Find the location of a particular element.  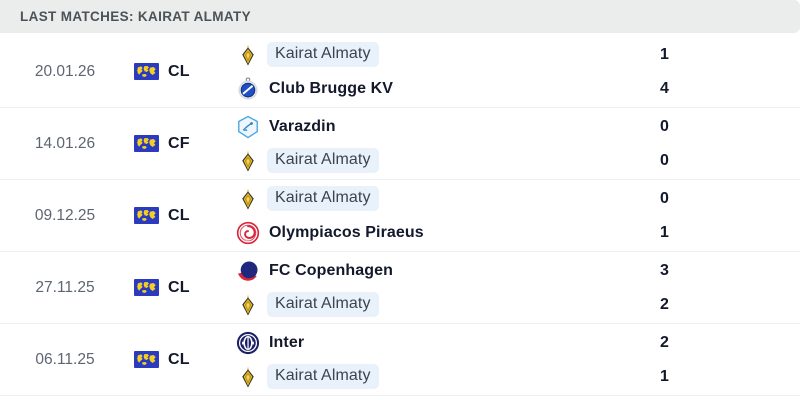

score-home: 1 is located at coordinates (664, 54).